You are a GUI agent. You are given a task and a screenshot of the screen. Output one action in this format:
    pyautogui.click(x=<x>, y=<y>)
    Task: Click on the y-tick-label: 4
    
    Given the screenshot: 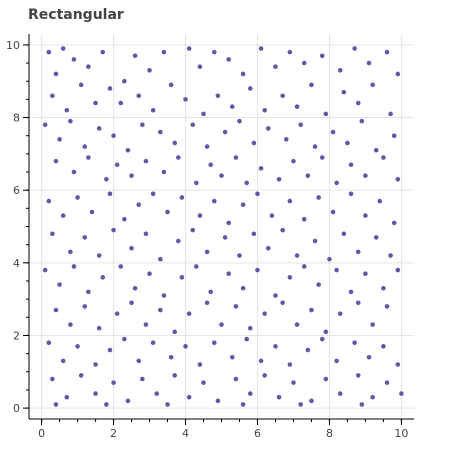 What is the action you would take?
    pyautogui.click(x=16, y=263)
    